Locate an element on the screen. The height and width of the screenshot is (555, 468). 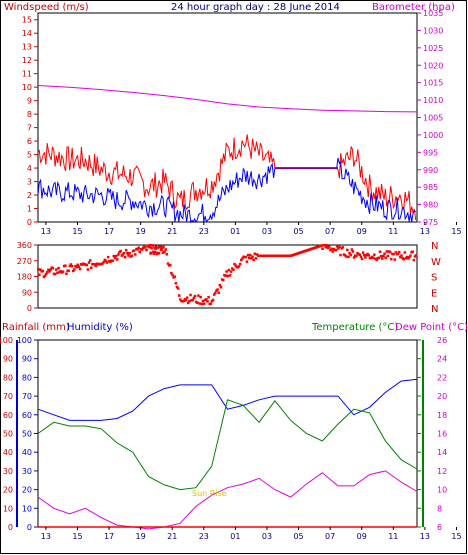
compass-label: N is located at coordinates (434, 309).